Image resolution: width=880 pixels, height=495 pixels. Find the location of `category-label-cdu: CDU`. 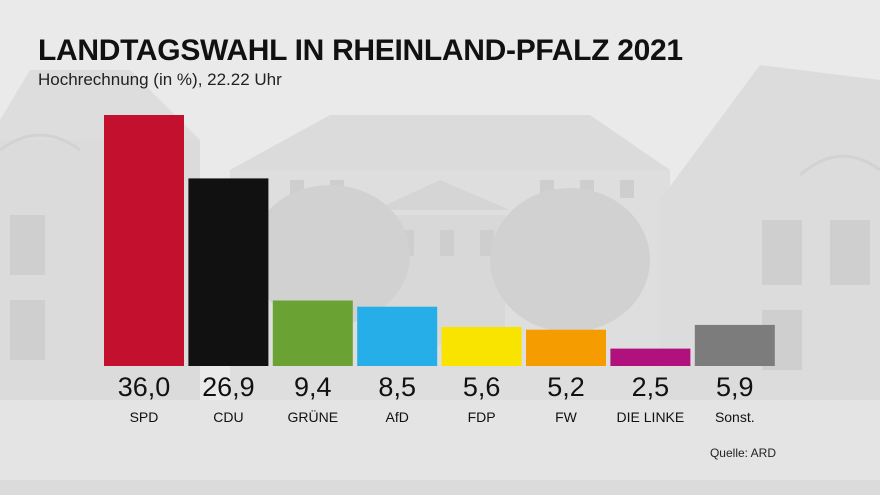

category-label-cdu: CDU is located at coordinates (228, 417).